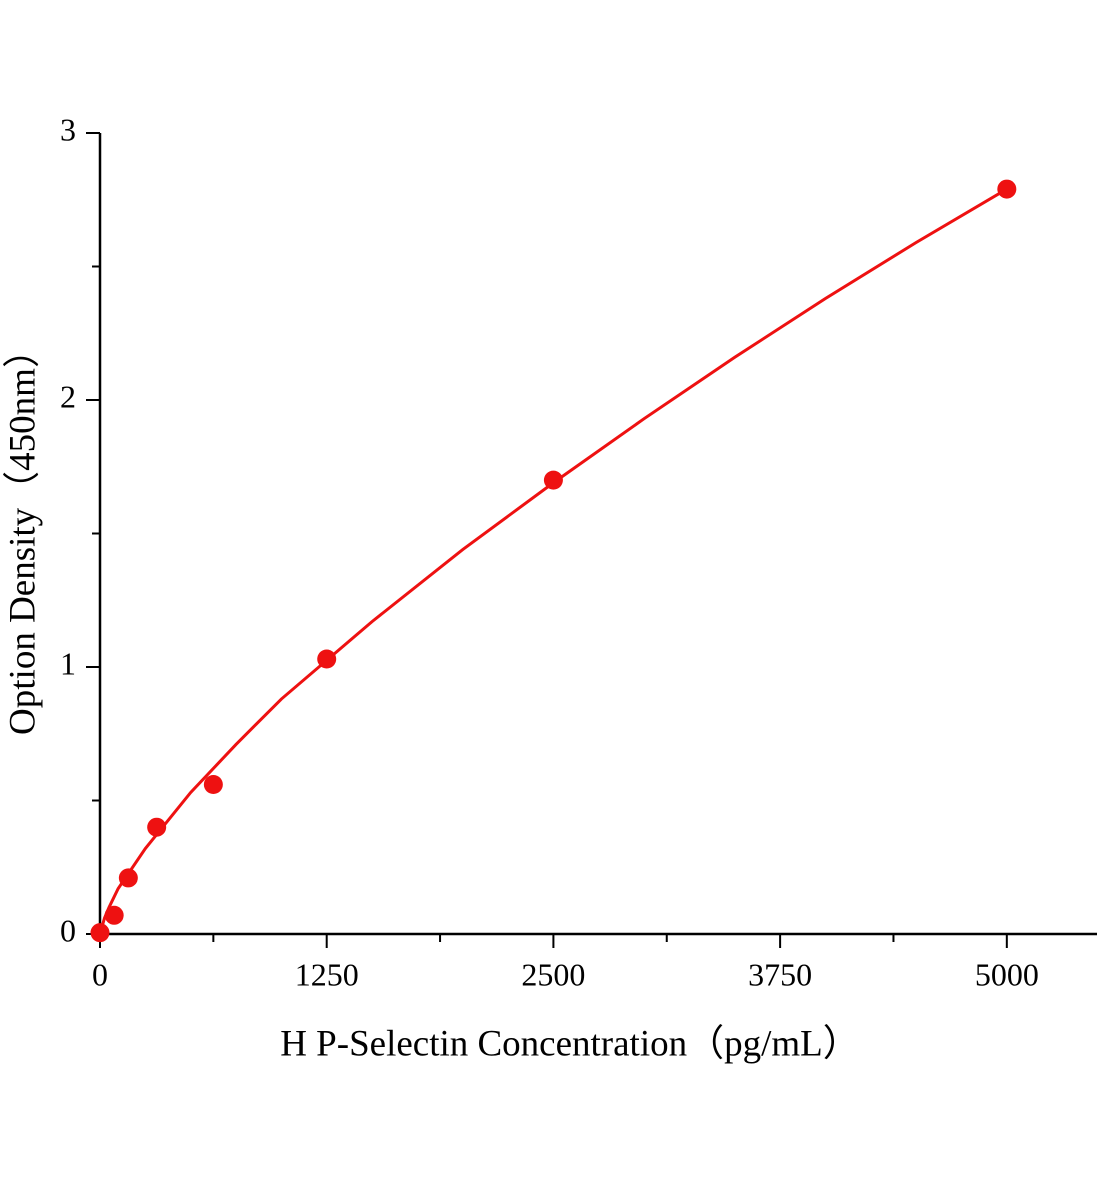 The image size is (1104, 1200). Describe the element at coordinates (68, 930) in the screenshot. I see `y-tick-label: 0` at that location.